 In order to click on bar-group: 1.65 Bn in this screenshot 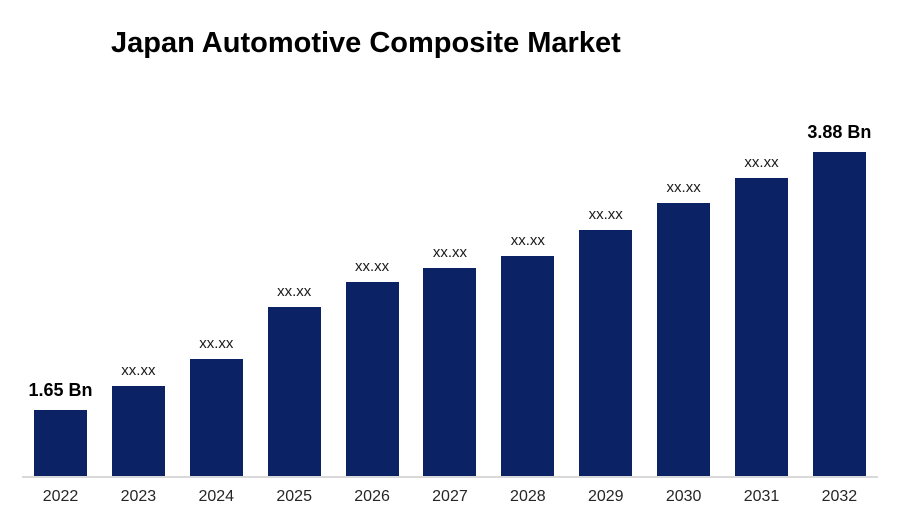, I will do `click(60, 428)`.